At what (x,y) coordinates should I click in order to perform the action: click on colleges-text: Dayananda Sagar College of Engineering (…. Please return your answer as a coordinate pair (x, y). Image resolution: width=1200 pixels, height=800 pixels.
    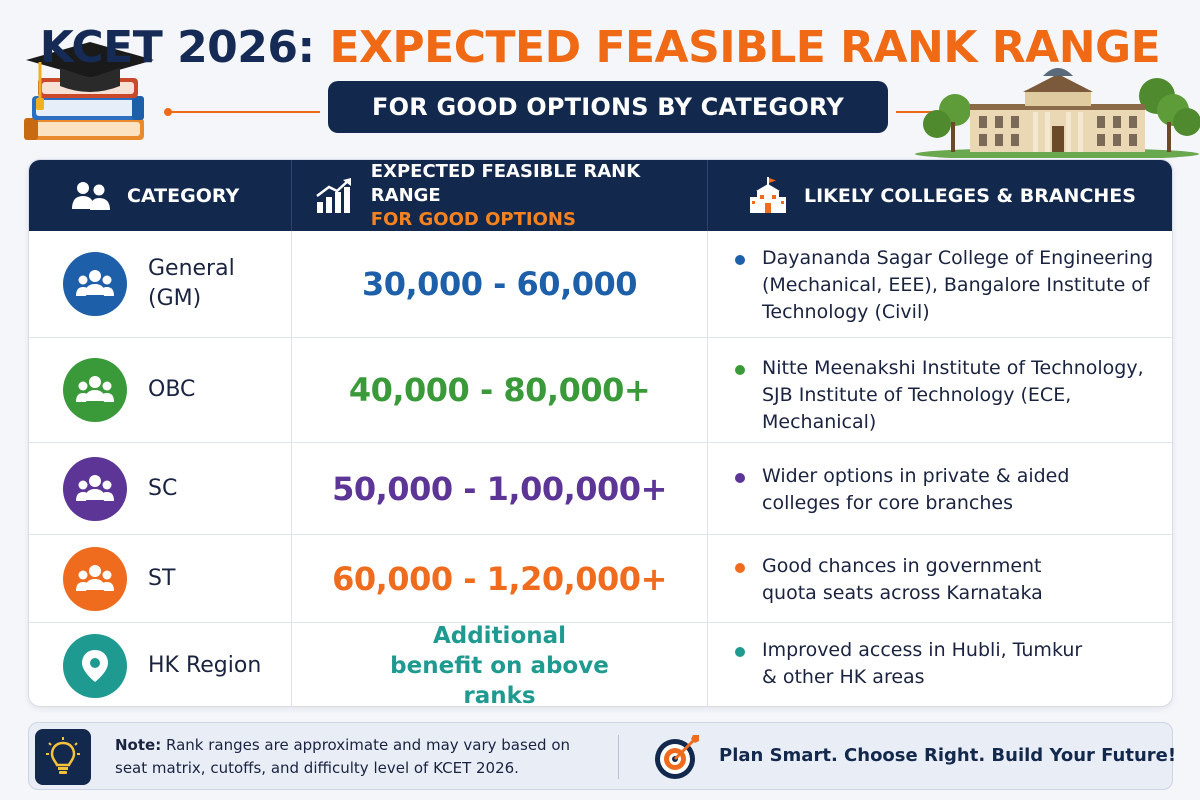
    Looking at the image, I should click on (958, 285).